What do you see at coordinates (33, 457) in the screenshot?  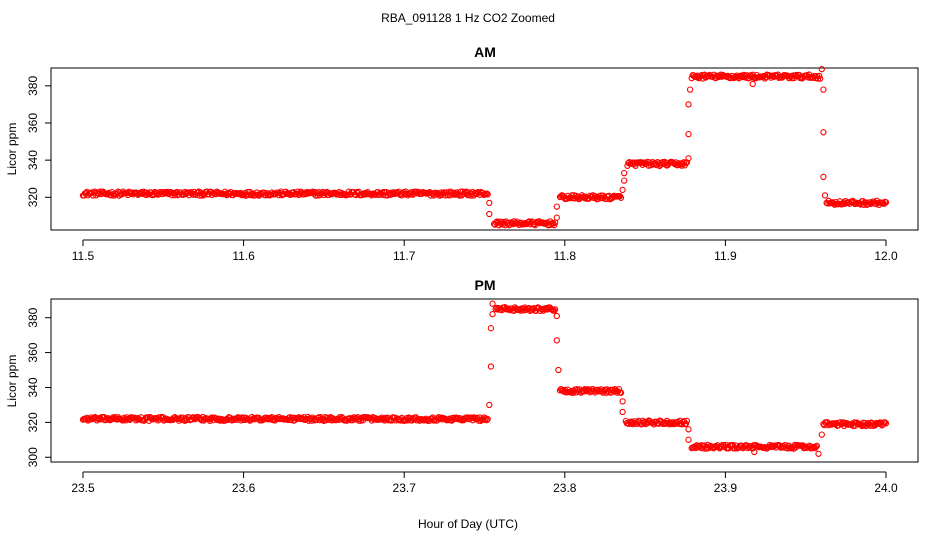 I see `y-tick-label: 300` at bounding box center [33, 457].